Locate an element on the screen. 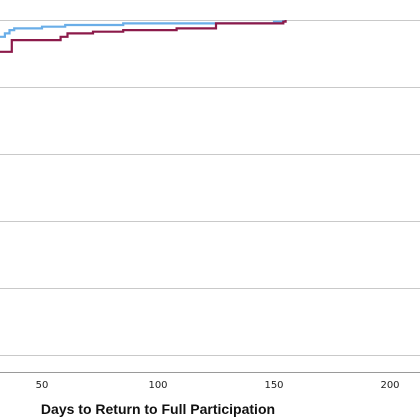  x-tick-label: 150 is located at coordinates (273, 385).